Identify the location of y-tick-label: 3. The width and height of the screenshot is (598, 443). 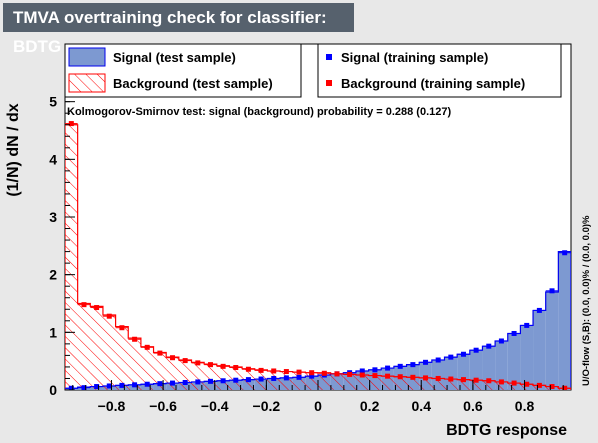
(53, 217).